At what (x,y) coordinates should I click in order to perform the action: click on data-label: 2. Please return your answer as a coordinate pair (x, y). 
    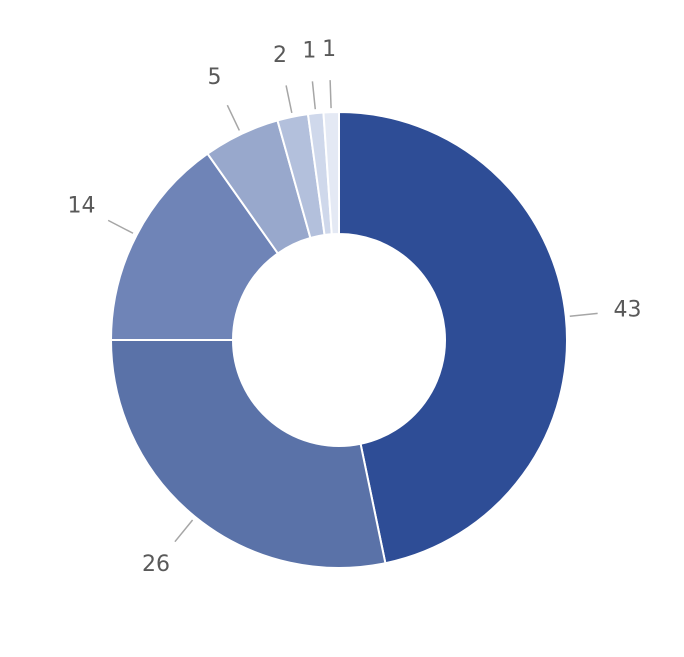
    Looking at the image, I should click on (280, 55).